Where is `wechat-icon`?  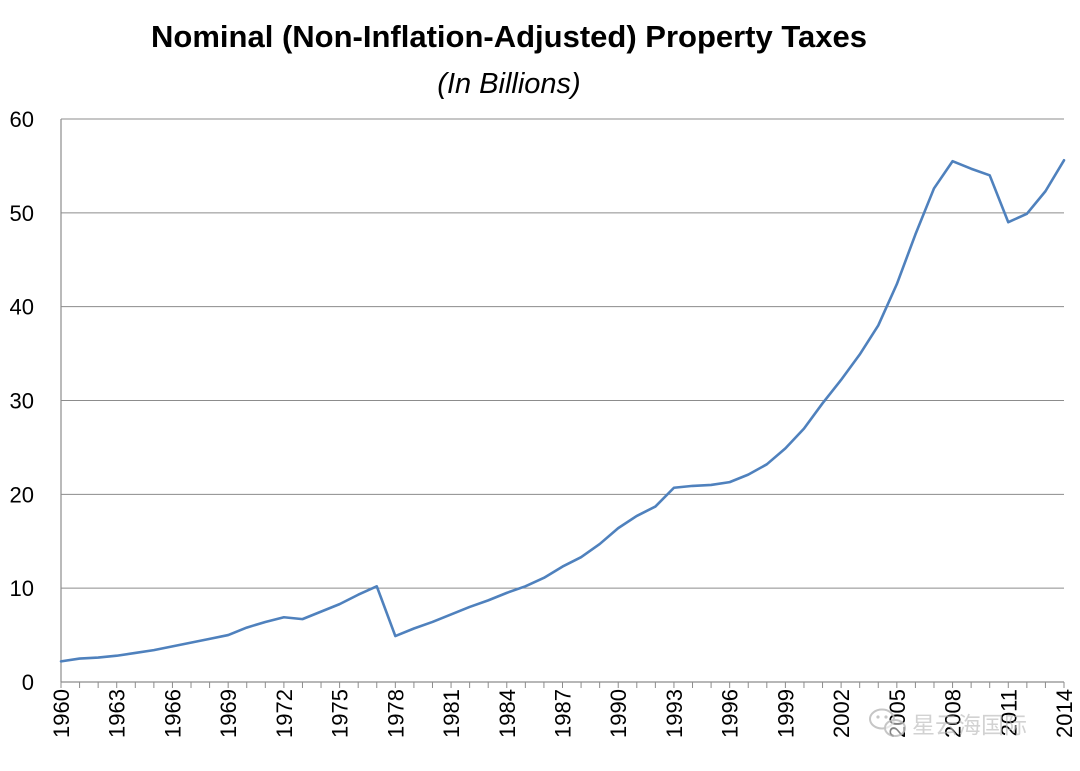 wechat-icon is located at coordinates (887, 722).